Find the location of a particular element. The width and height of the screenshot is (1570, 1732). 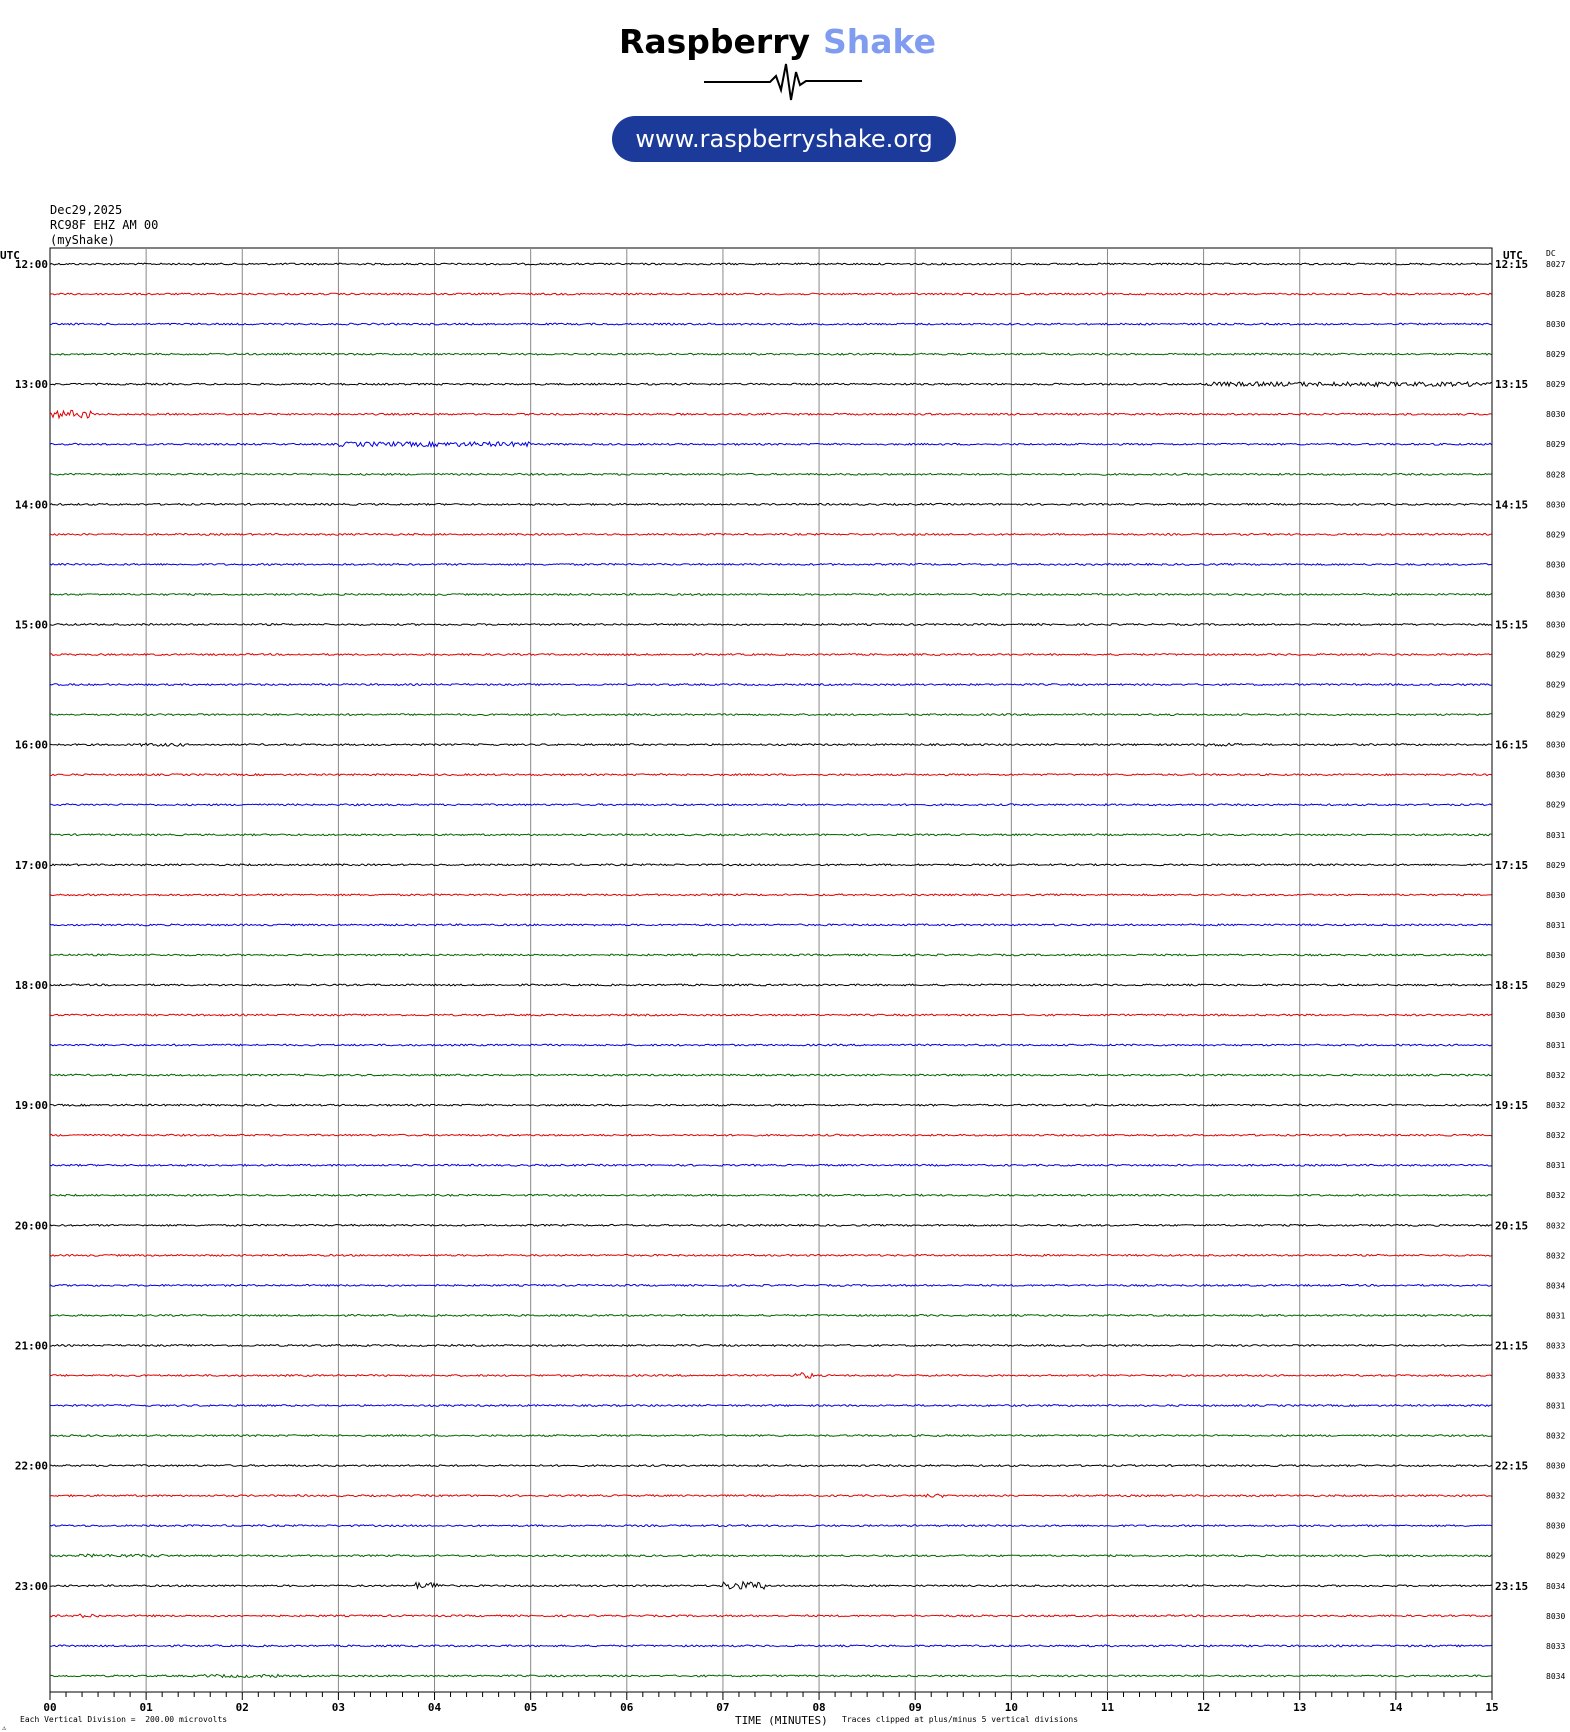

left-hour-label: 13:00 is located at coordinates (31, 384).